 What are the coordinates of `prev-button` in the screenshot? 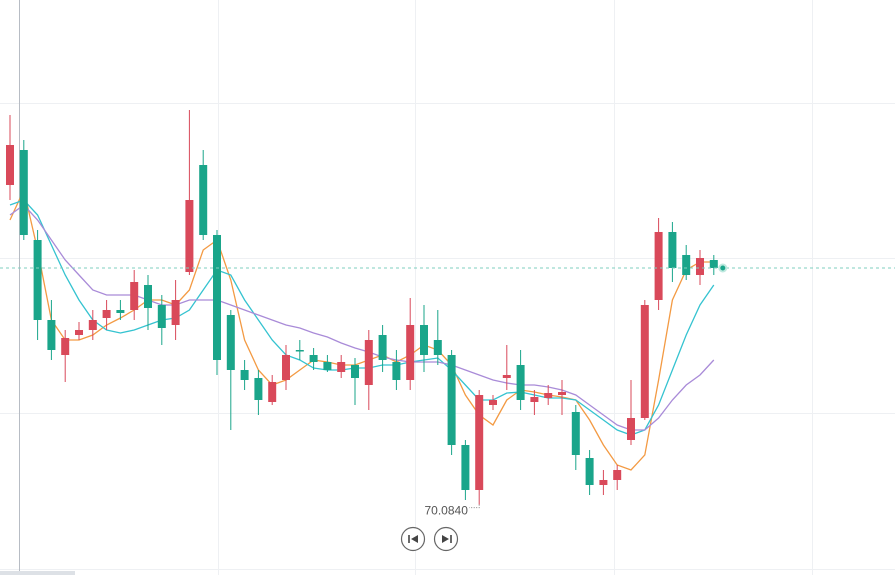 It's located at (413, 539).